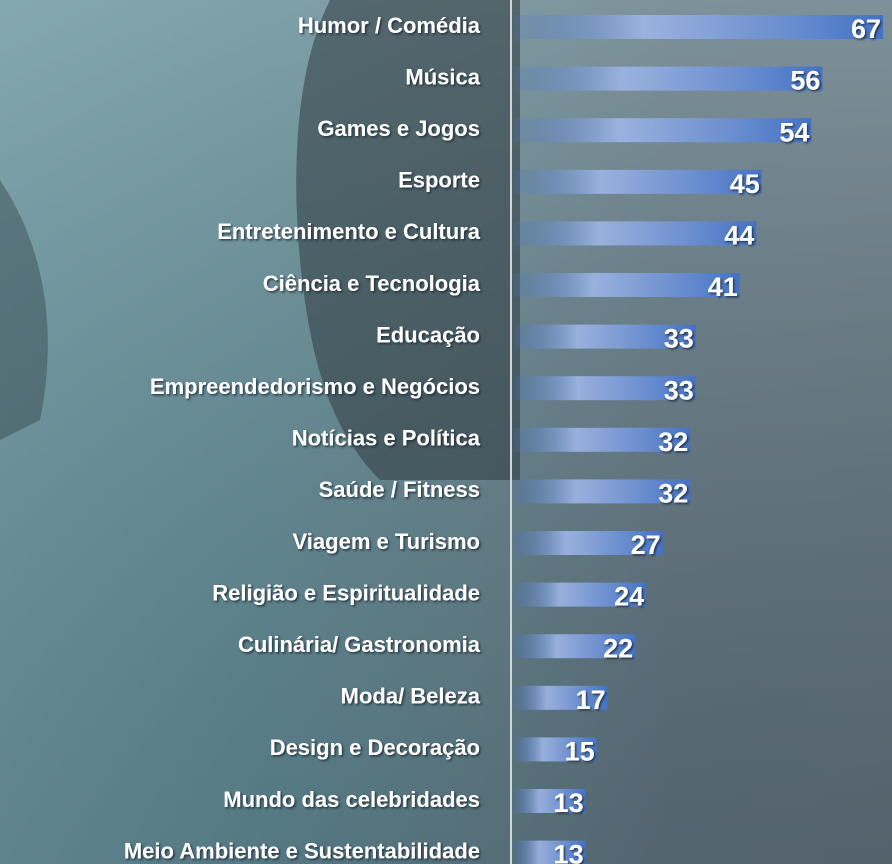  What do you see at coordinates (618, 648) in the screenshot?
I see `value-label: 22` at bounding box center [618, 648].